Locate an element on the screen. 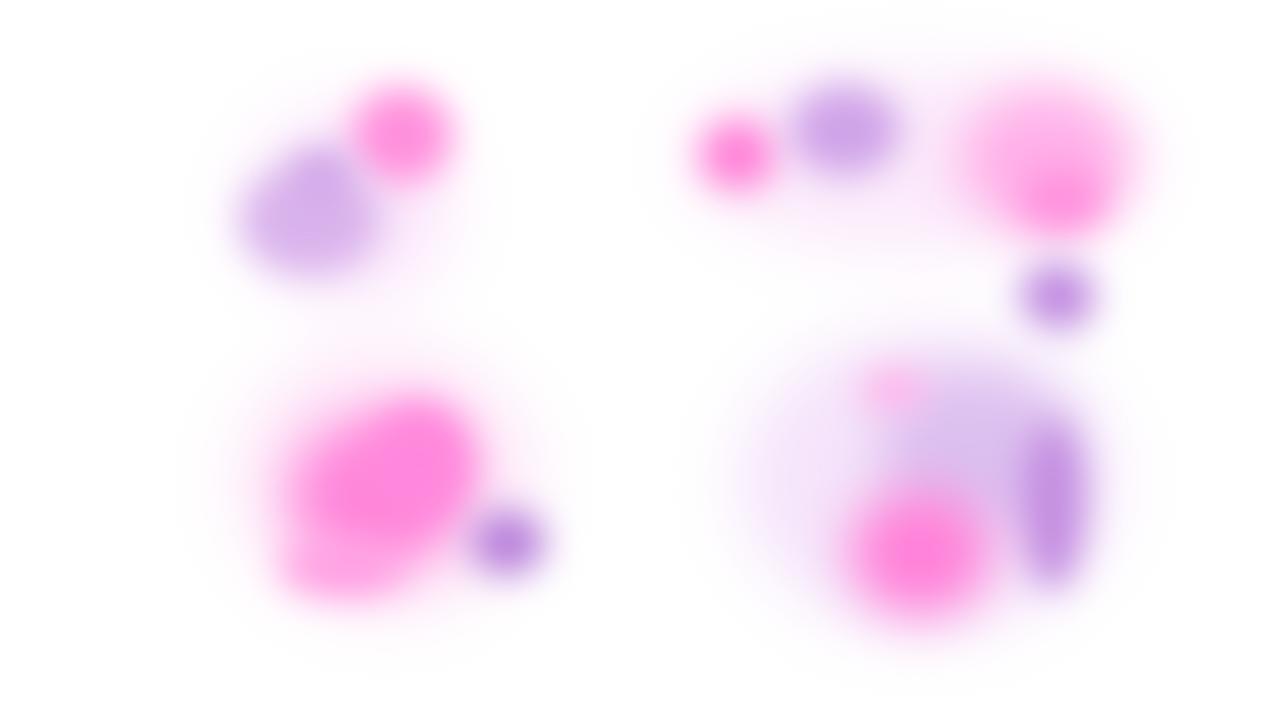 This screenshot has height=720, width=1280. violet-blob-small is located at coordinates (1057, 297).